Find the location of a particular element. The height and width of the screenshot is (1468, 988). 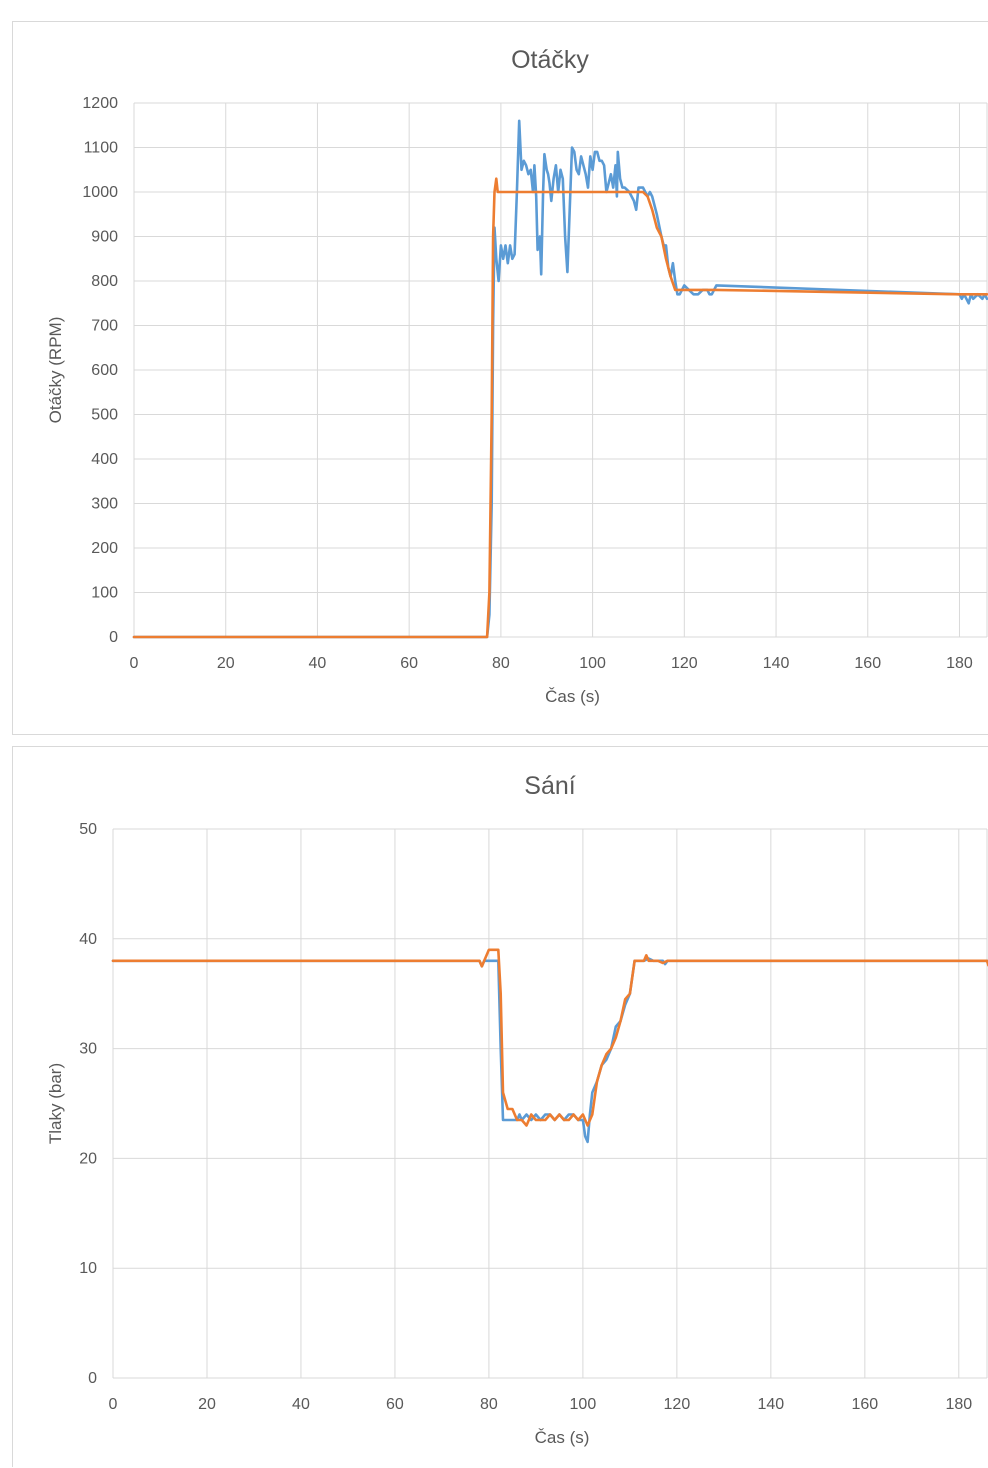

chart1-y-axis-label: Otáčky (RPM) is located at coordinates (55, 370).